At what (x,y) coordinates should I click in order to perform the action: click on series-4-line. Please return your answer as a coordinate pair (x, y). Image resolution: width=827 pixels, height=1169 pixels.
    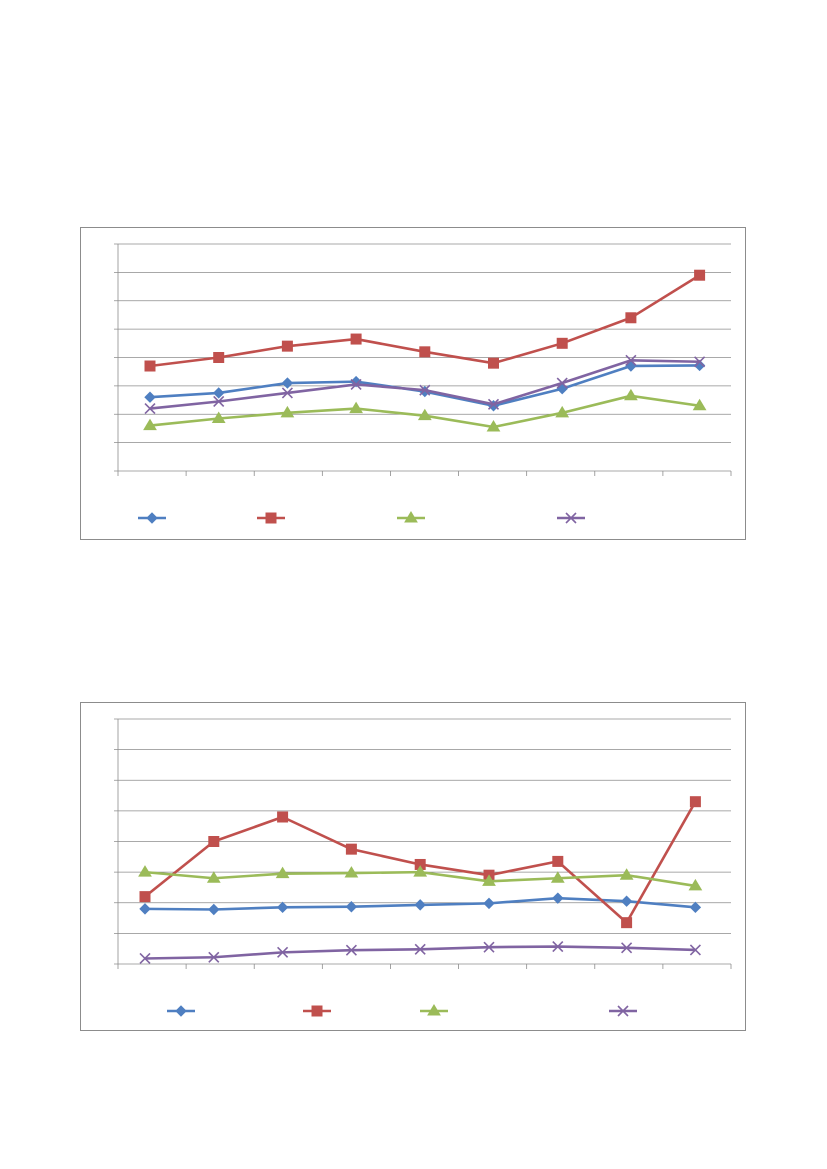
    Looking at the image, I should click on (424, 384).